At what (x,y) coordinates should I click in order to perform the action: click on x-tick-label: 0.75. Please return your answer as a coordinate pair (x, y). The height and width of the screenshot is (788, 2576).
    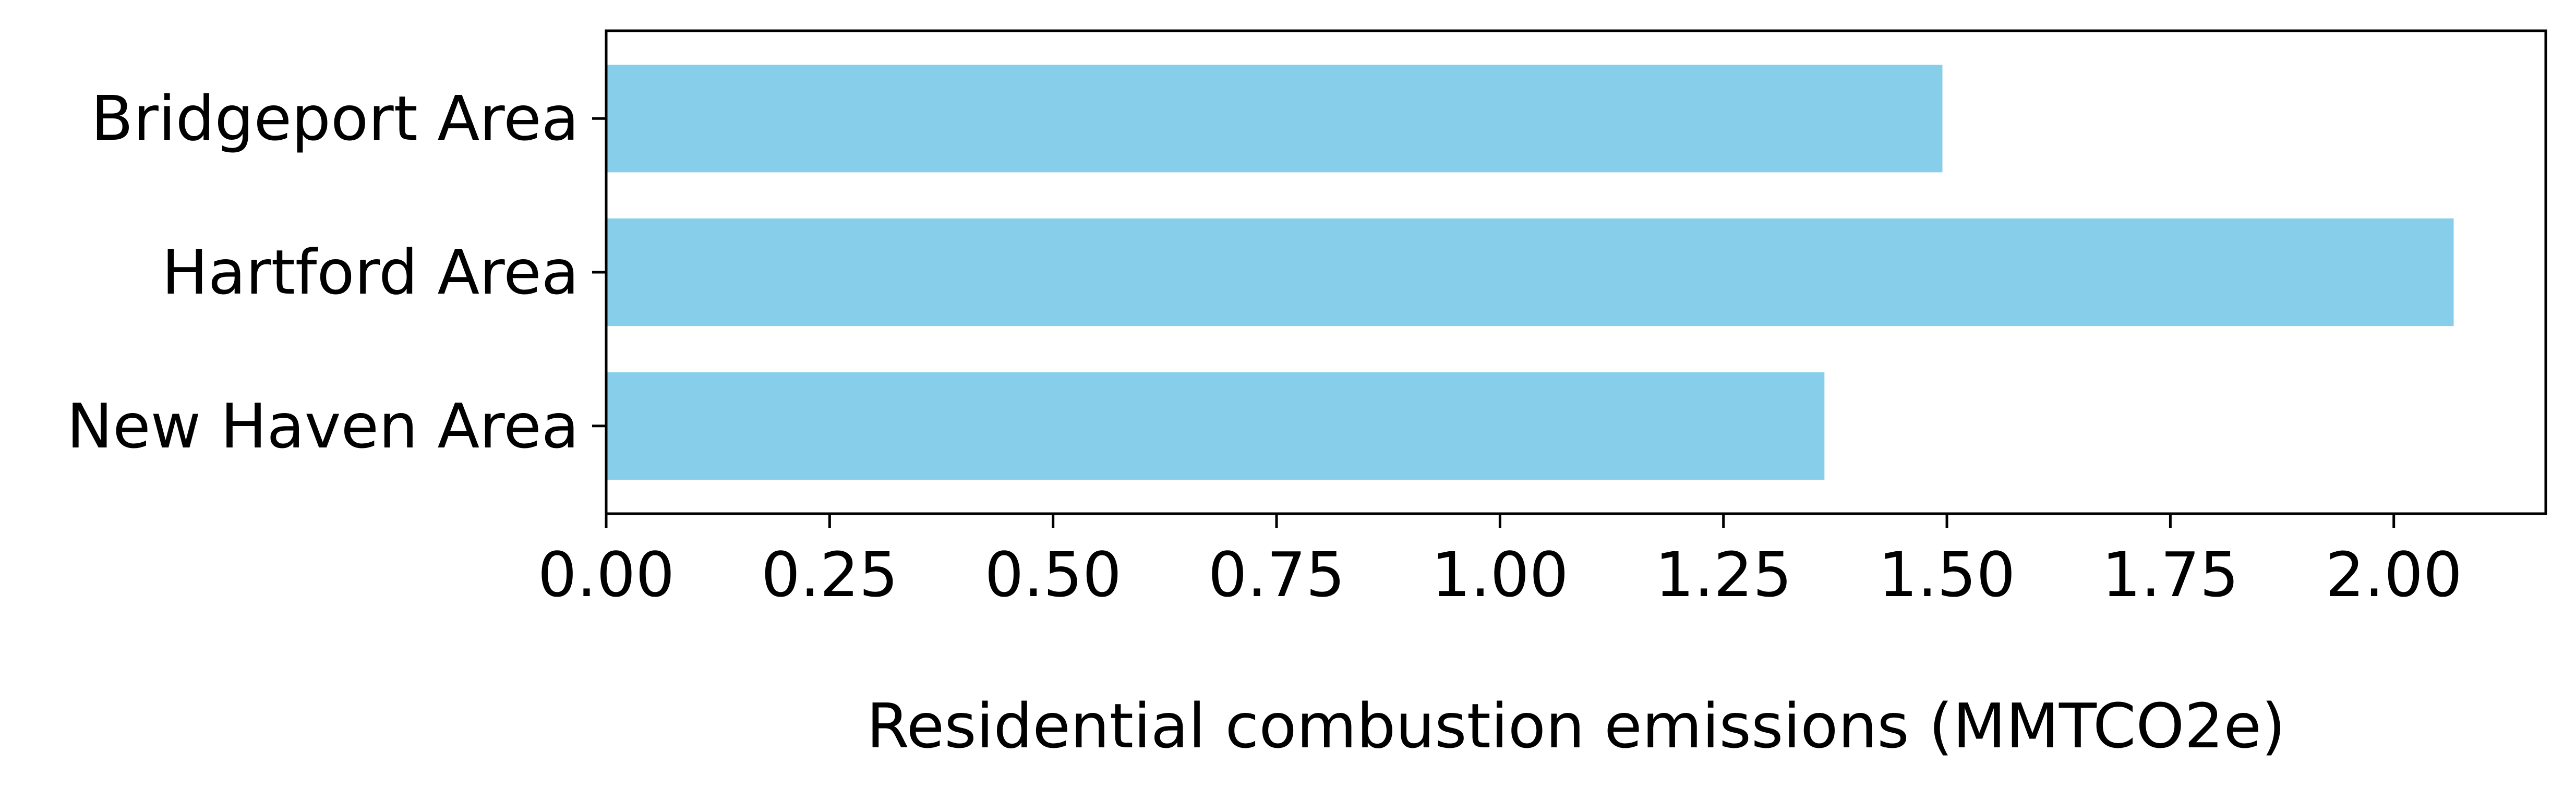
    Looking at the image, I should click on (1276, 575).